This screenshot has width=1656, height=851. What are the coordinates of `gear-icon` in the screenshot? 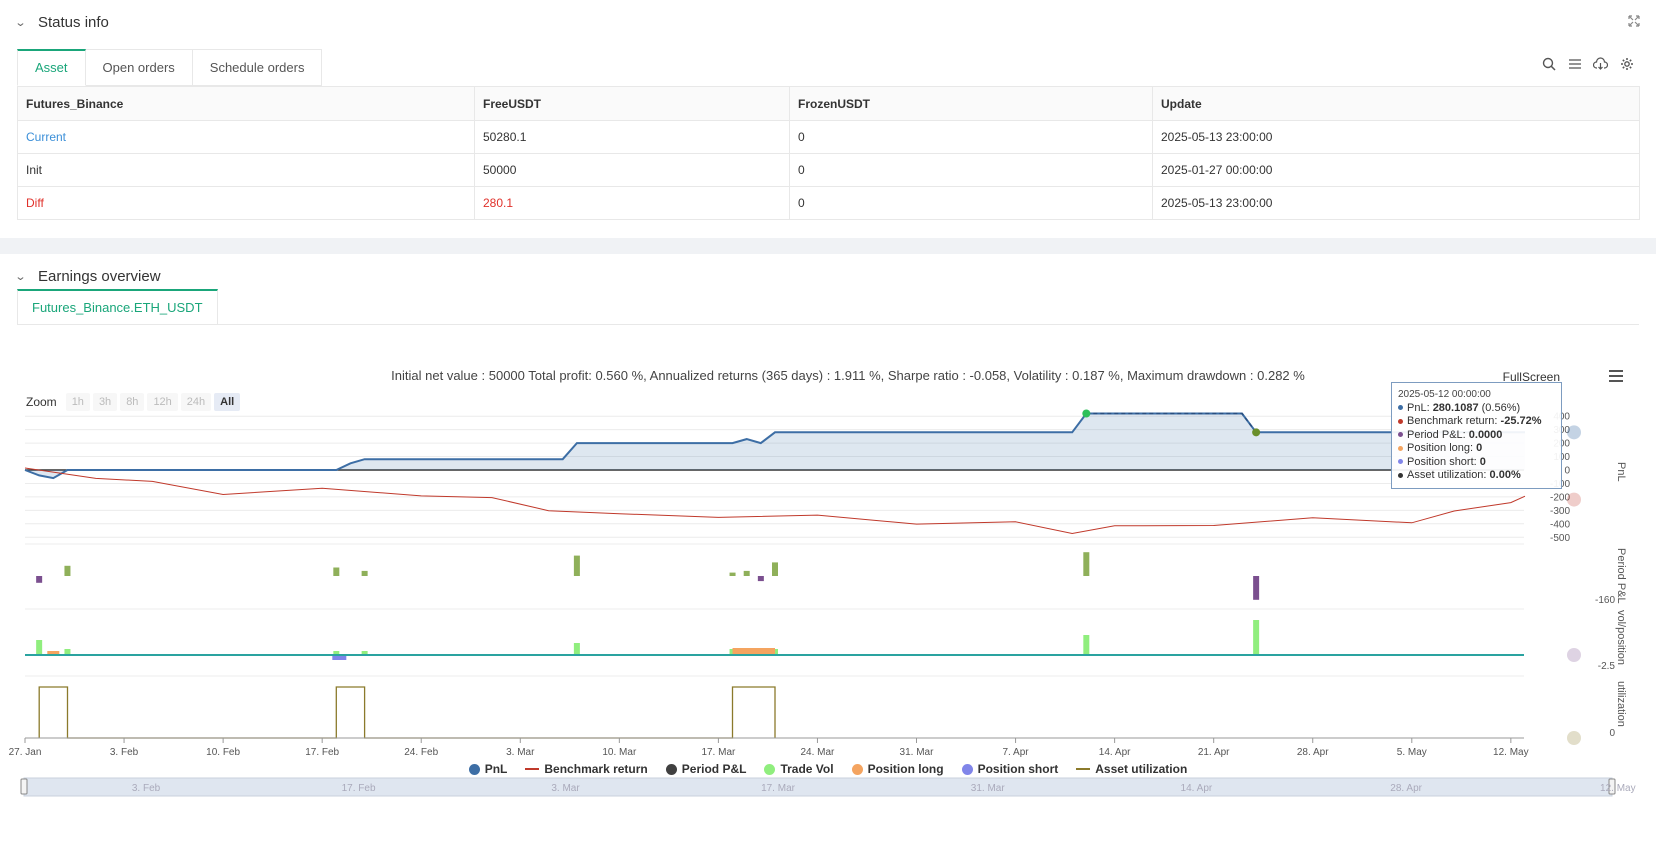 It's located at (1626, 63).